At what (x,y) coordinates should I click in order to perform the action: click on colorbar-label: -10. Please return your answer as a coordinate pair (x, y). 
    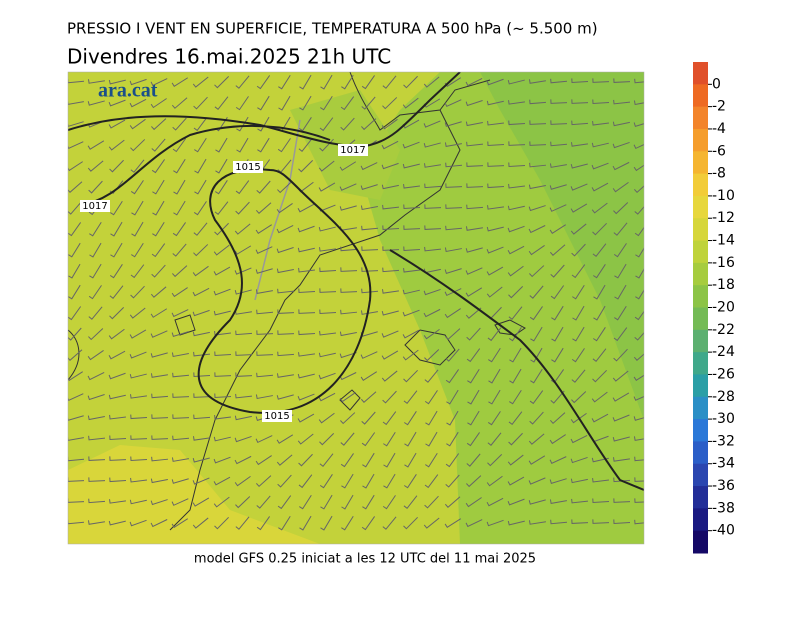
    Looking at the image, I should click on (723, 196).